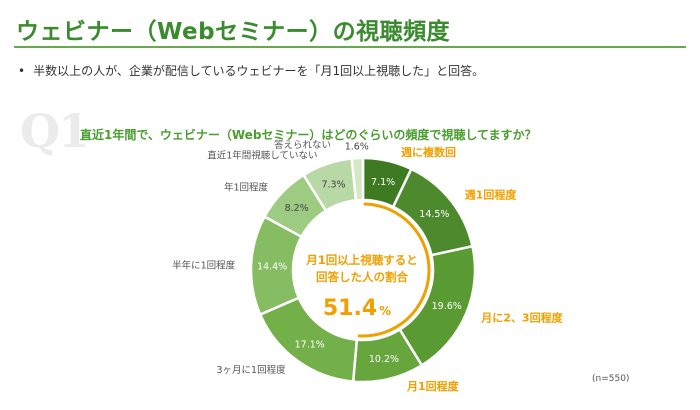 The width and height of the screenshot is (700, 410). I want to click on slice-category-label-5: 半年に1回程度, so click(204, 266).